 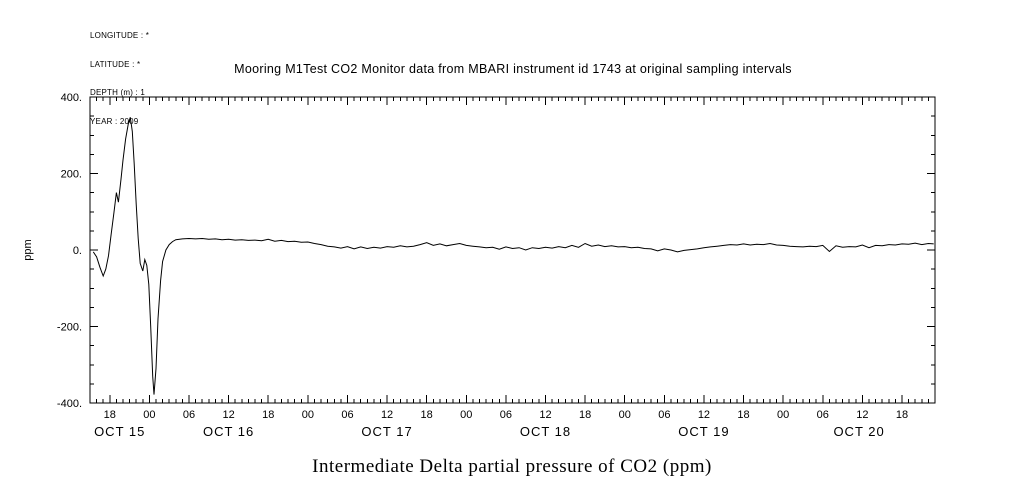 What do you see at coordinates (858, 431) in the screenshot?
I see `x-date-label: OCT 20` at bounding box center [858, 431].